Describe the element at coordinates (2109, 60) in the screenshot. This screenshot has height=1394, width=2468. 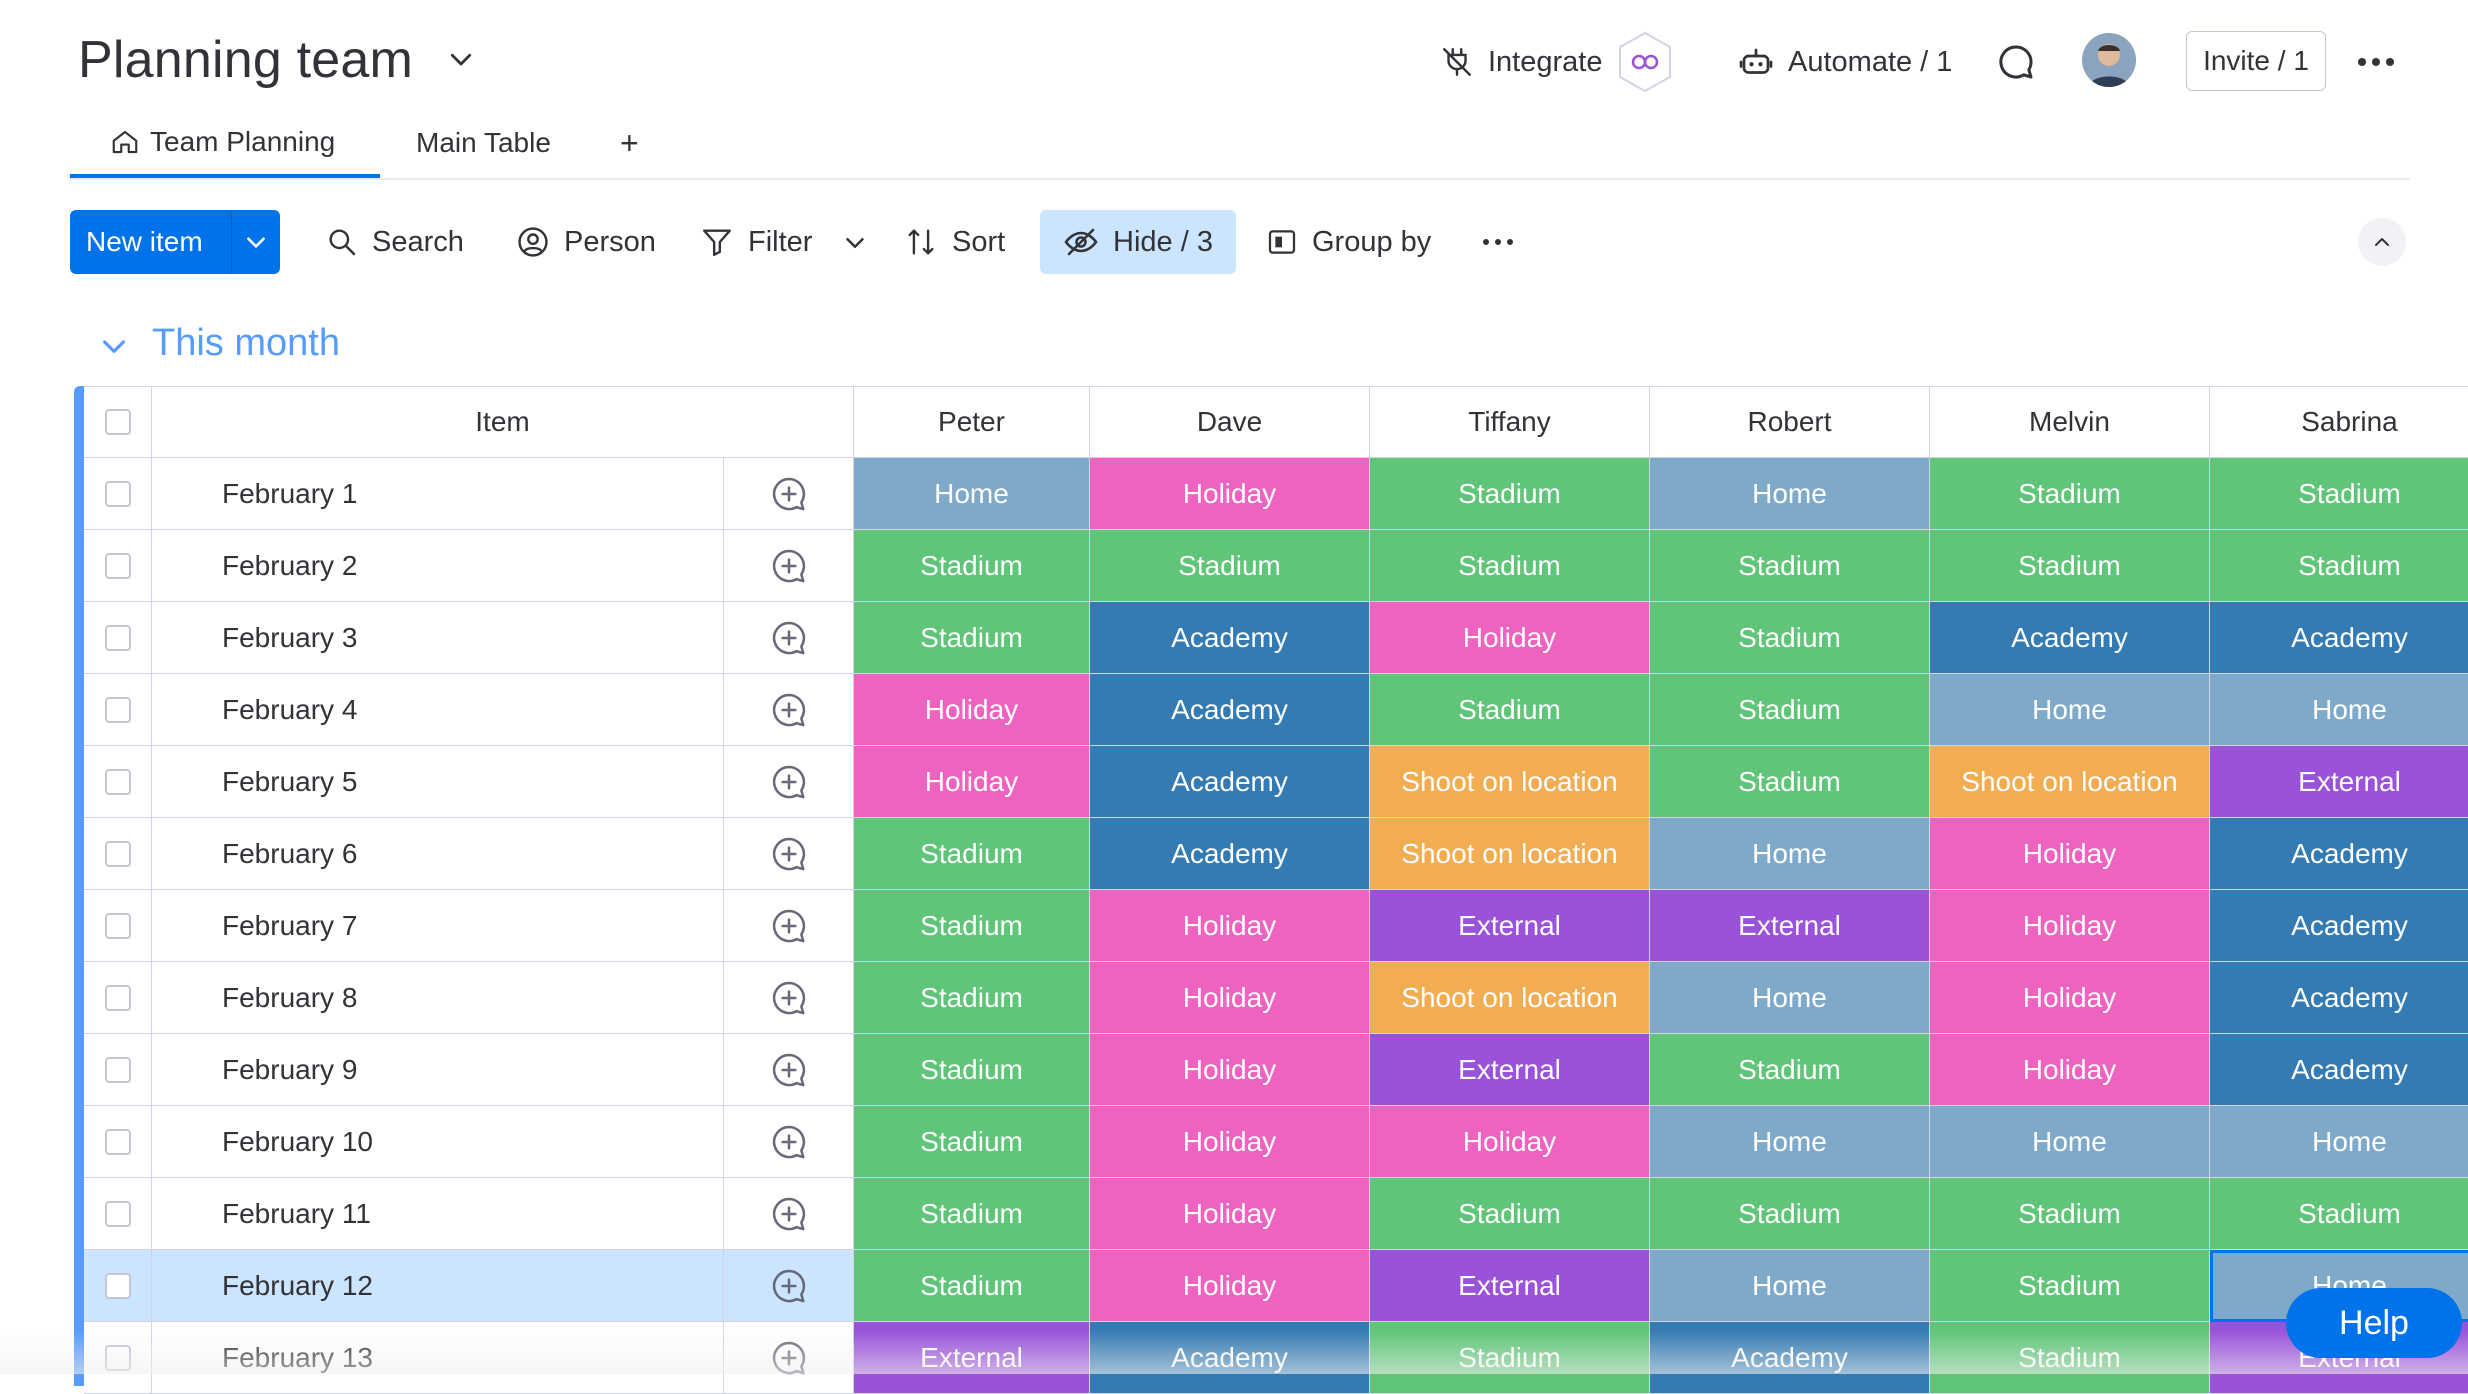
I see `avatar` at that location.